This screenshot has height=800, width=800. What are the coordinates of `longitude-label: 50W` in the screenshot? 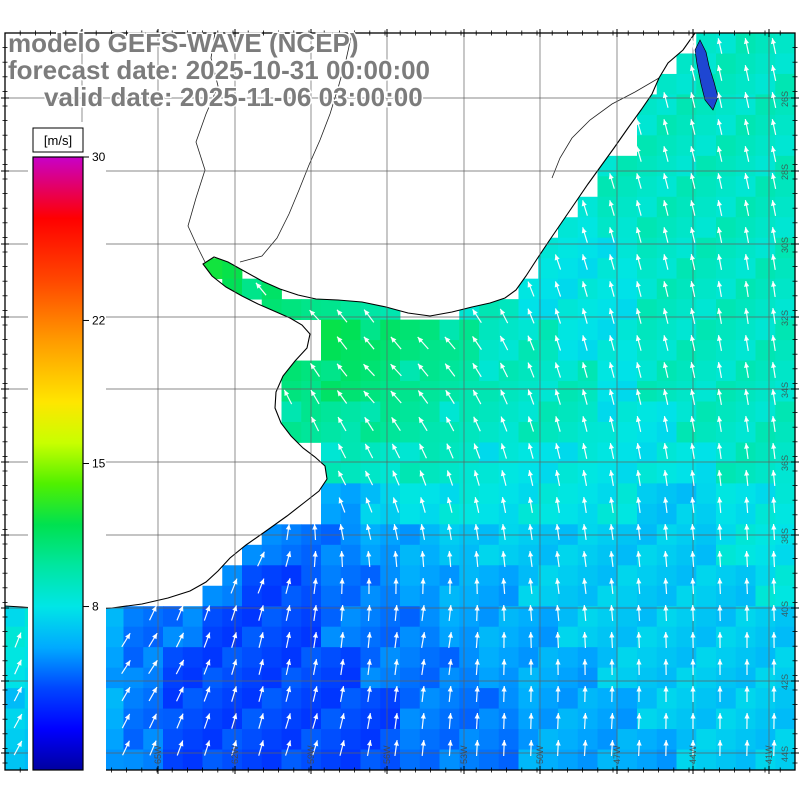 It's located at (540, 754).